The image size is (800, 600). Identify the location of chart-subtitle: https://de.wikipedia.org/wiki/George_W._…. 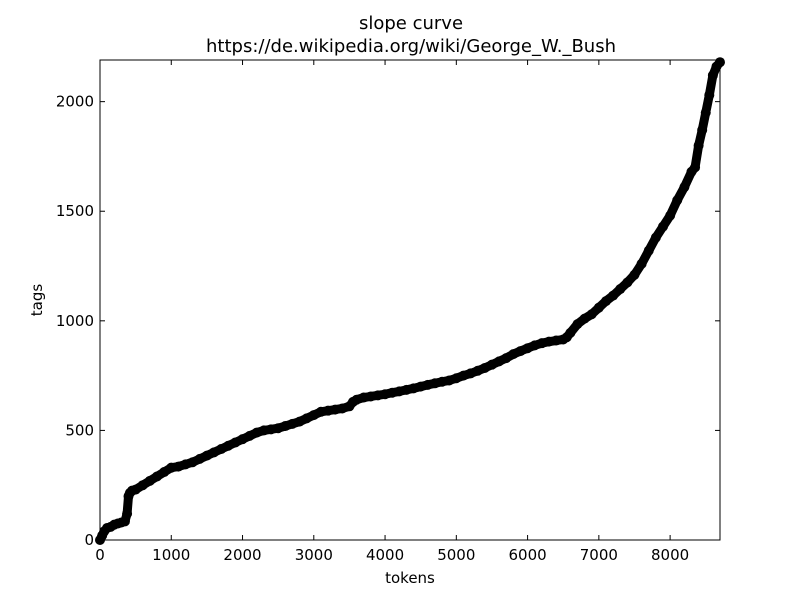
(411, 46).